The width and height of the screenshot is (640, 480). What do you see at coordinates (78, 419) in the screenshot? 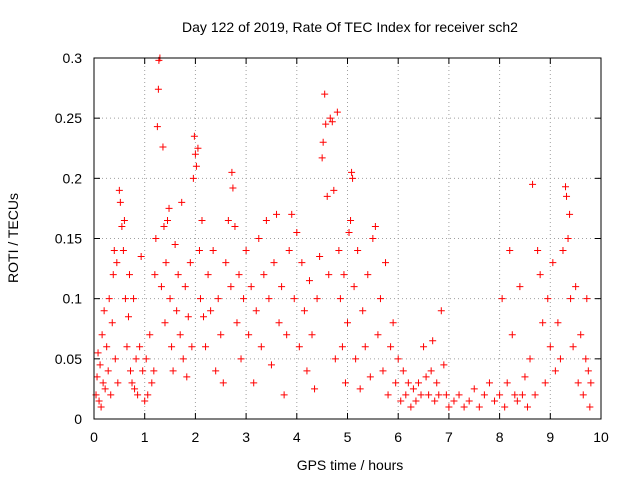
I see `y-tick-label: 0` at bounding box center [78, 419].